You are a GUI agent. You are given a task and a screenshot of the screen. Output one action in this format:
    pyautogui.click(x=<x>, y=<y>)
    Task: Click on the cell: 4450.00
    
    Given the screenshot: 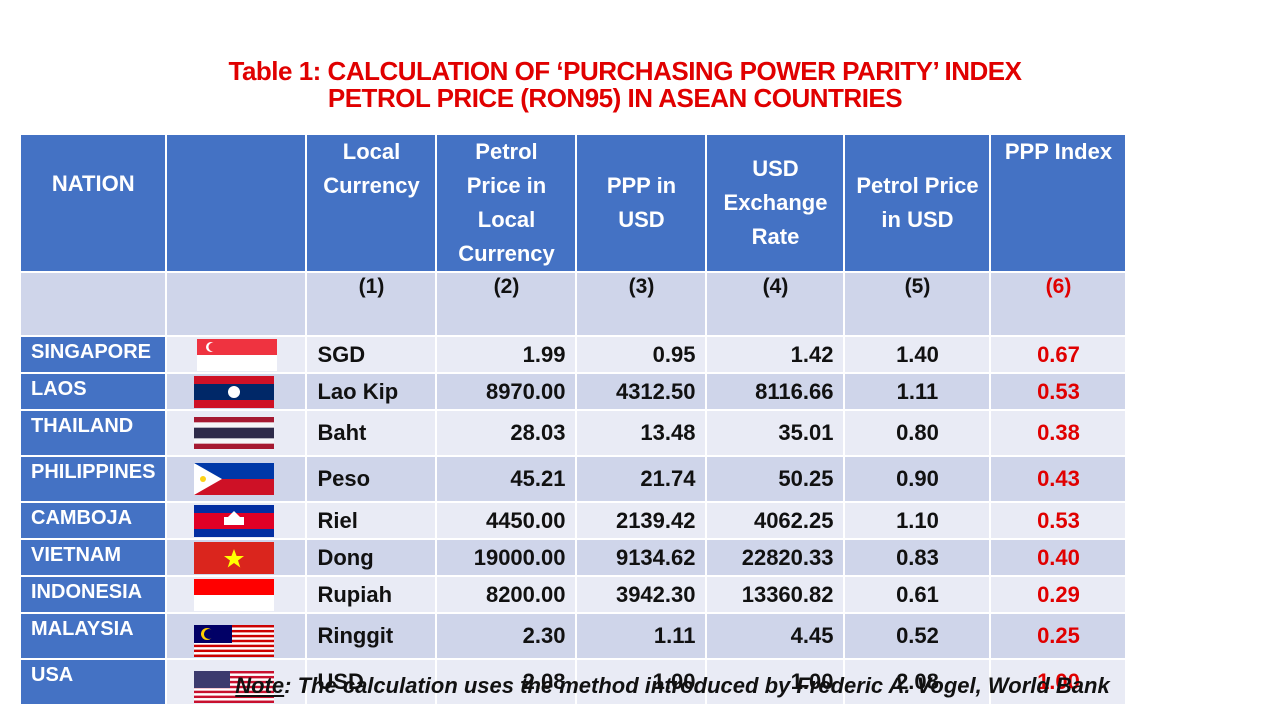 What is the action you would take?
    pyautogui.click(x=506, y=520)
    